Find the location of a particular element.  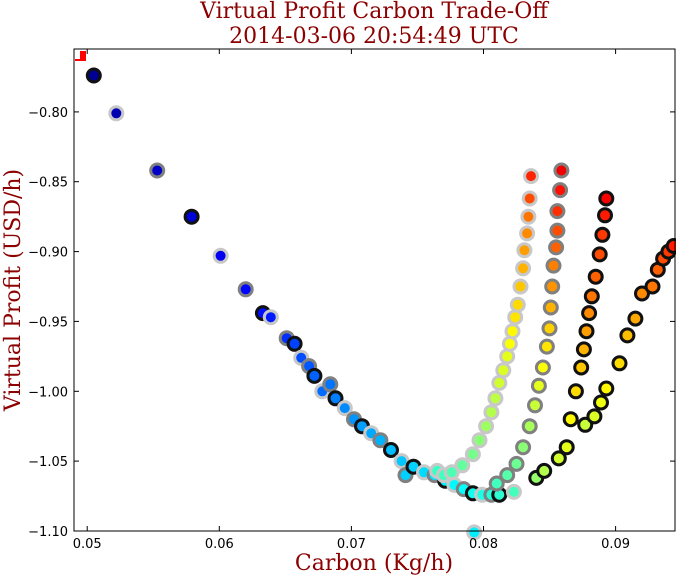

corner-marker is located at coordinates (80, 56).